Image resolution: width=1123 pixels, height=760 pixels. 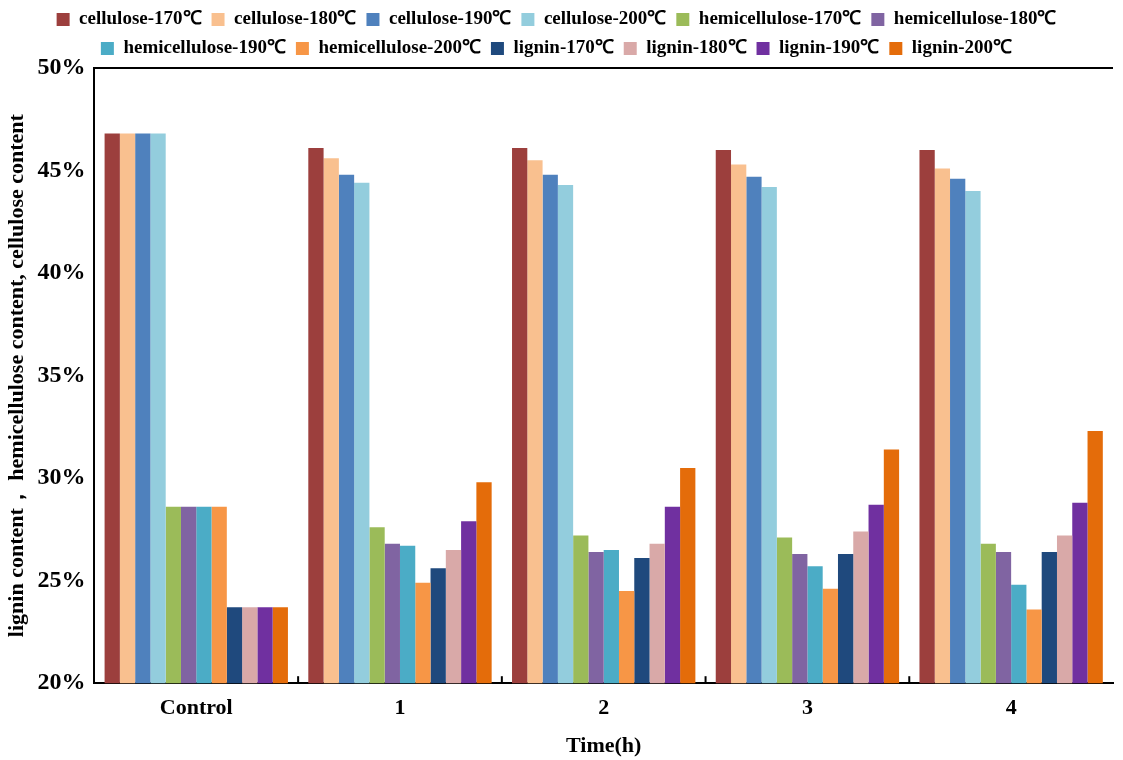 I want to click on legend-label: cellulose-190℃, so click(x=450, y=18).